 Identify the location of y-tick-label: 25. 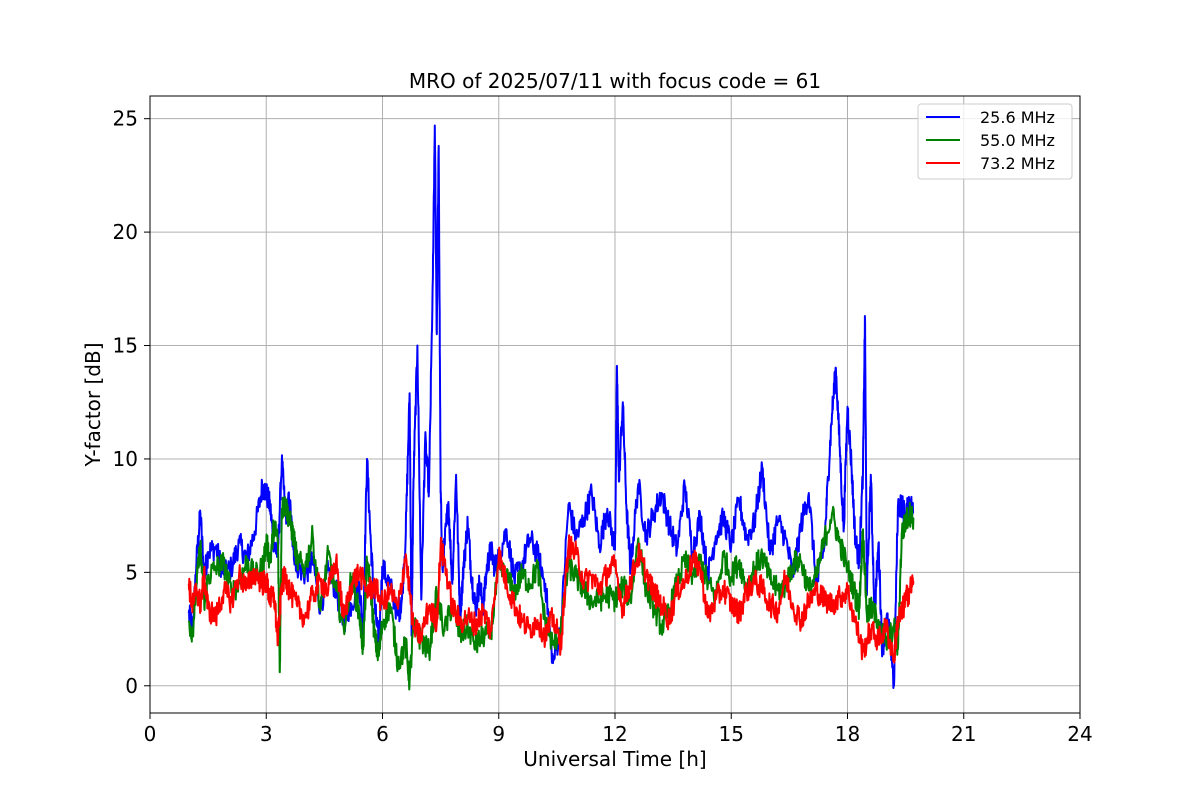
(125, 119).